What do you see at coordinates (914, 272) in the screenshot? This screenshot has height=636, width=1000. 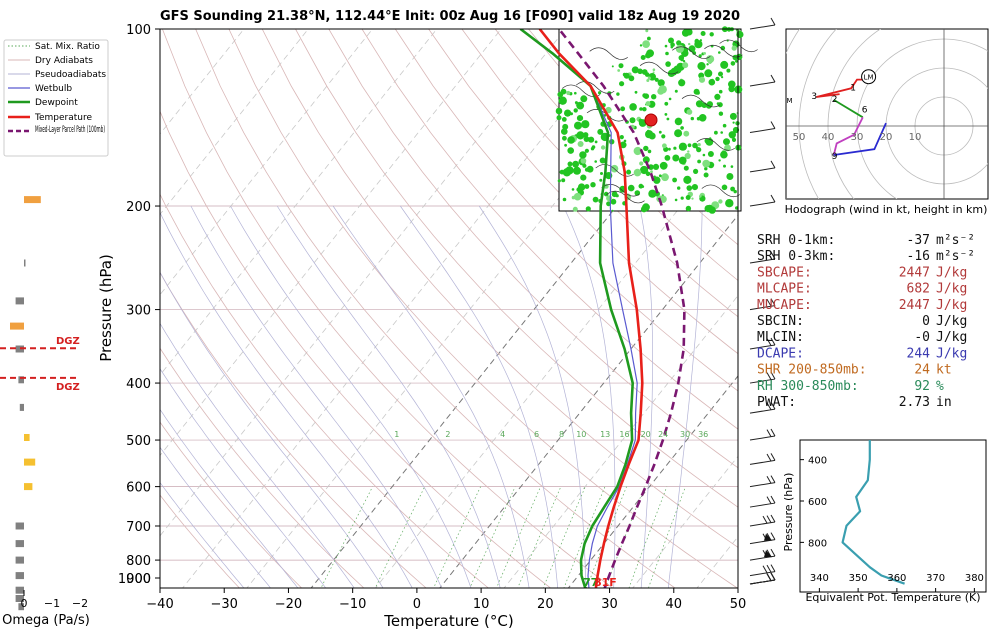 I see `stat-value: 2447` at bounding box center [914, 272].